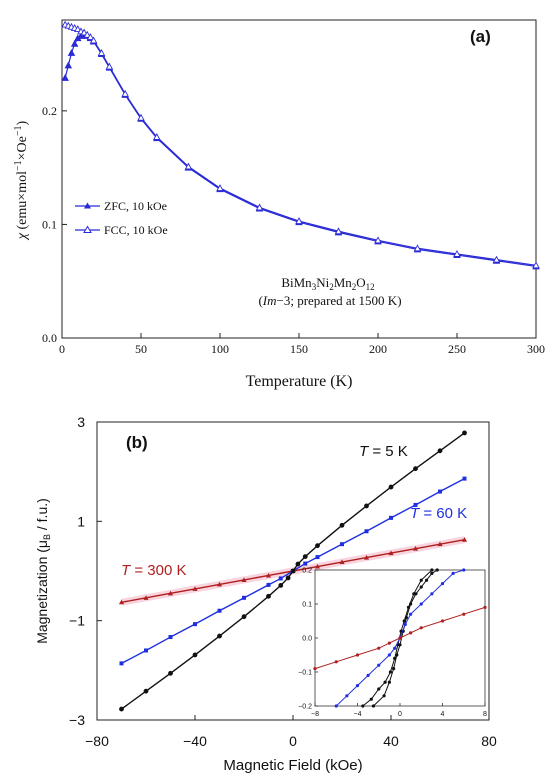  I want to click on panel-b-inset: −8 −4 0 4 8 −0.2 −0.1 0.0 0.1 0.2, so click(392, 643).